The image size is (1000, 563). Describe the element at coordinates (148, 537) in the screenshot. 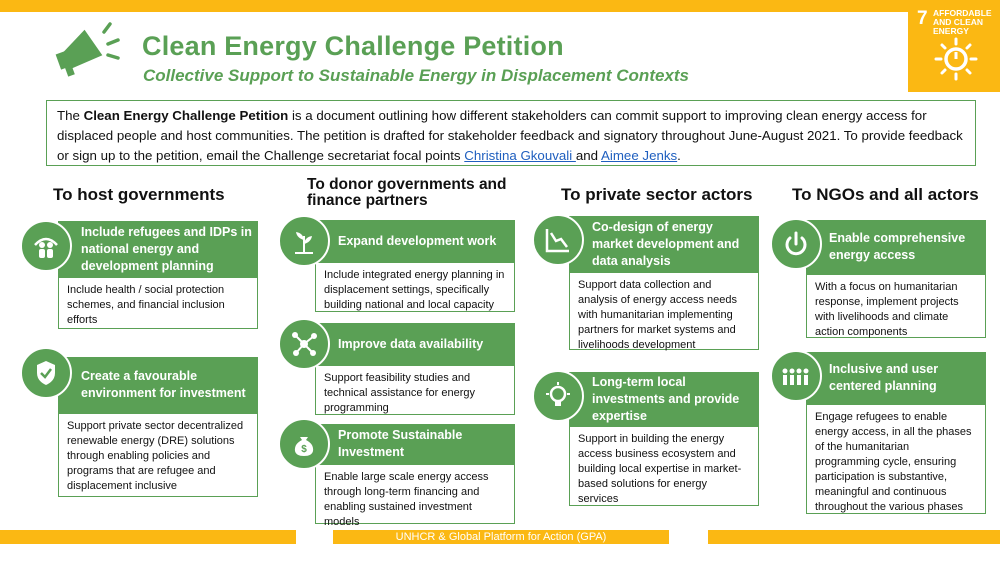

I see `footer-bar-left` at that location.